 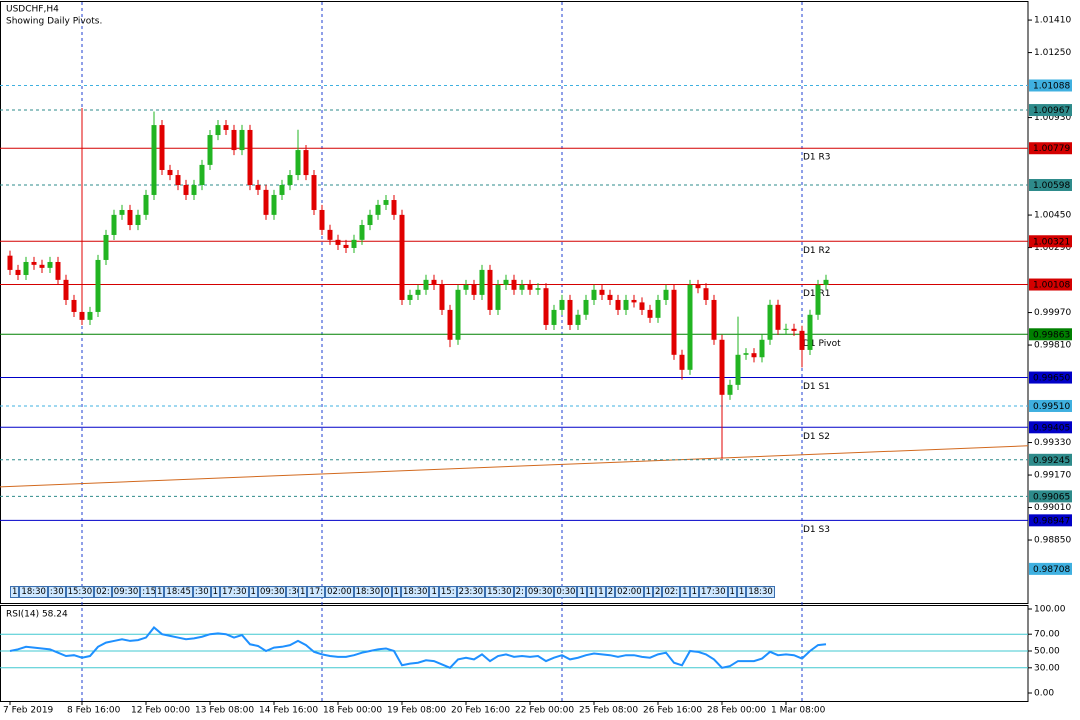 What do you see at coordinates (1051, 461) in the screenshot?
I see `level-label: 0.99245` at bounding box center [1051, 461].